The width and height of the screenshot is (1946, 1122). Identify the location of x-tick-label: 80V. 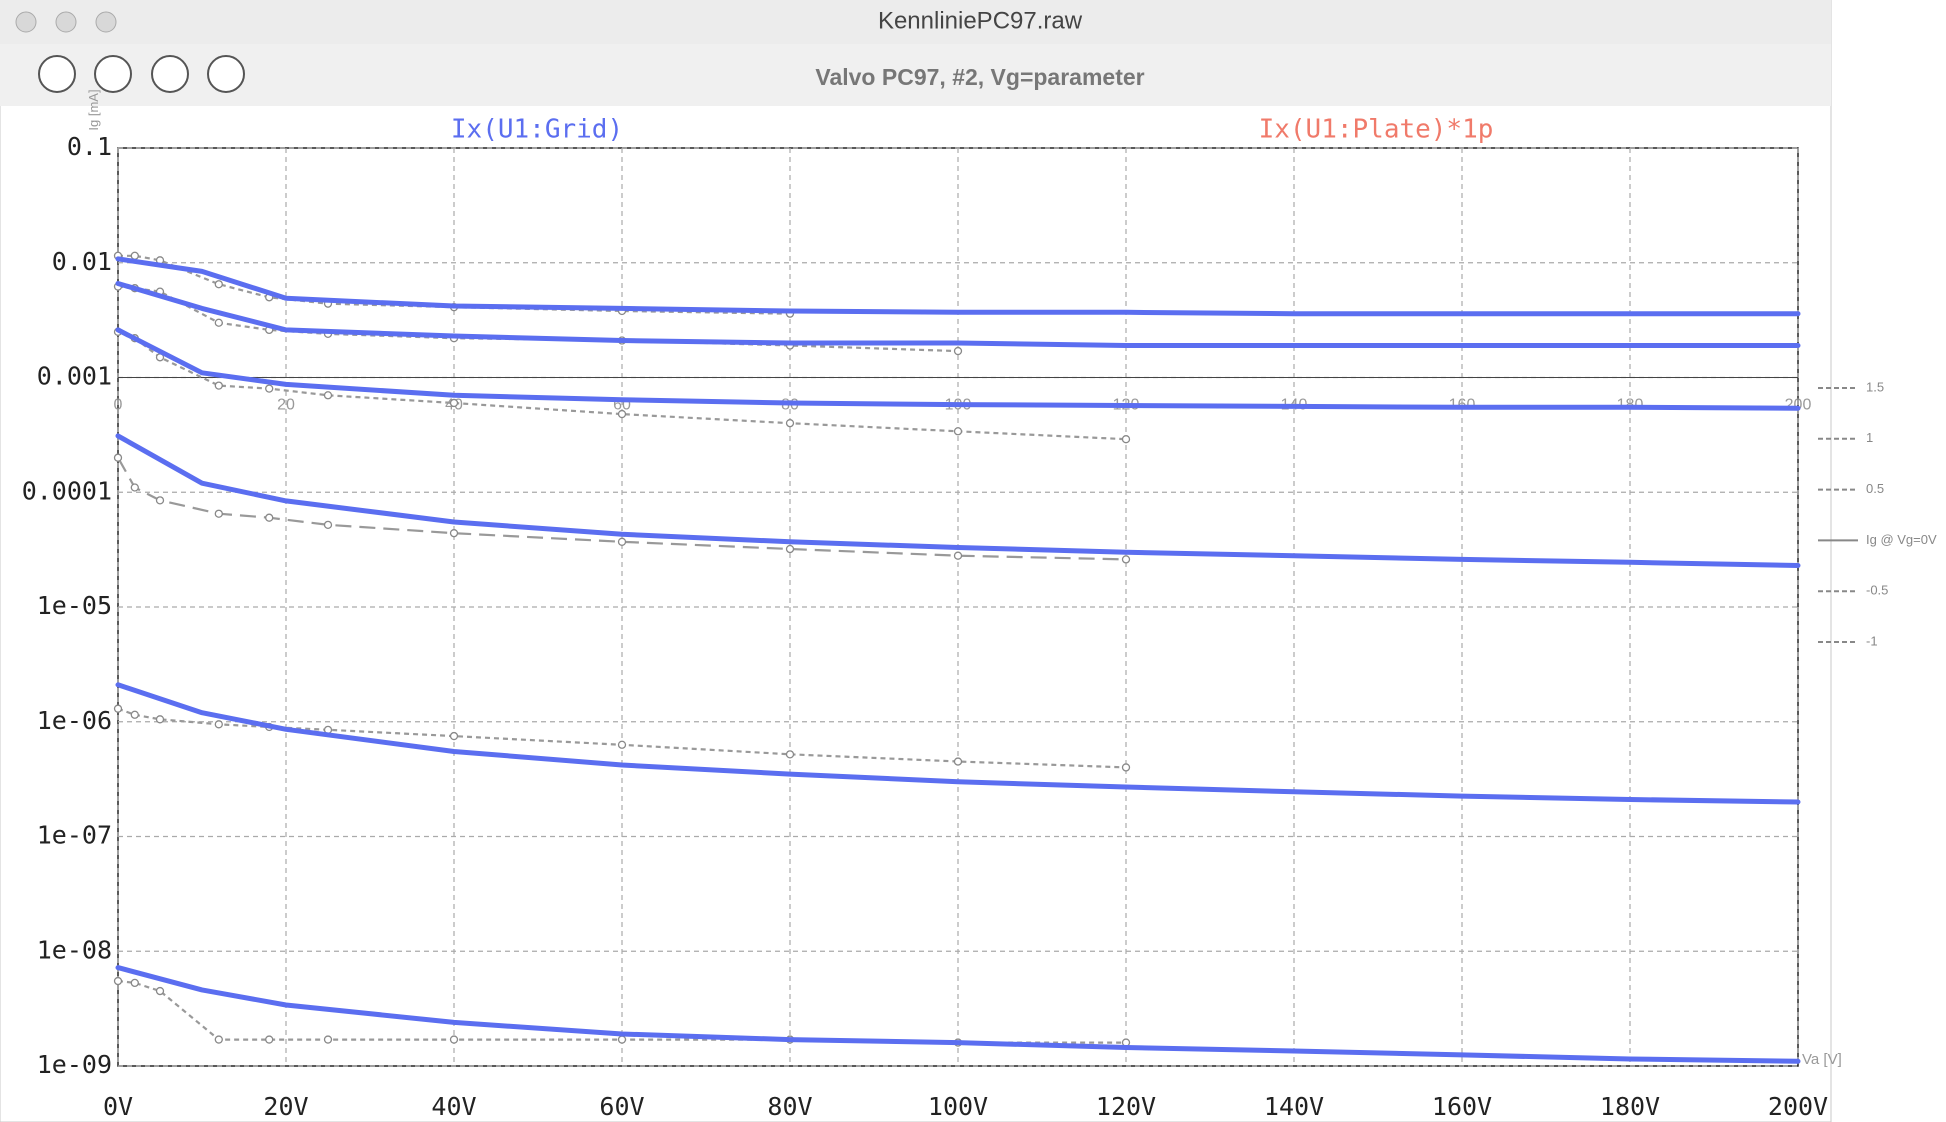
(789, 1106).